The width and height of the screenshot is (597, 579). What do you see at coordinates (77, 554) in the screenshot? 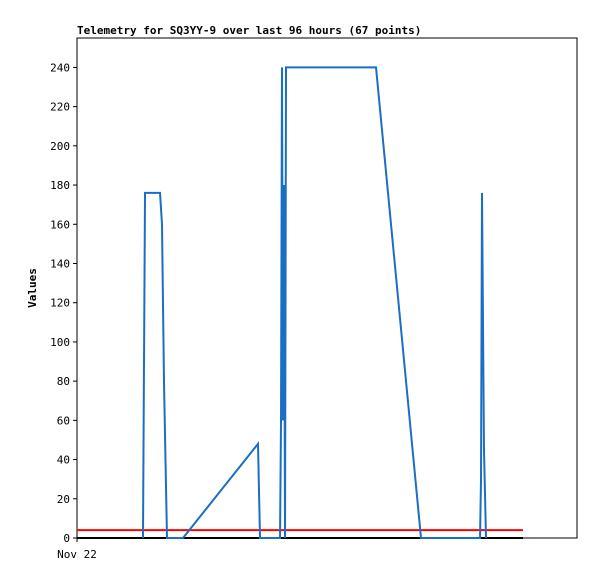
I see `x-tick-label: Nov 22` at bounding box center [77, 554].